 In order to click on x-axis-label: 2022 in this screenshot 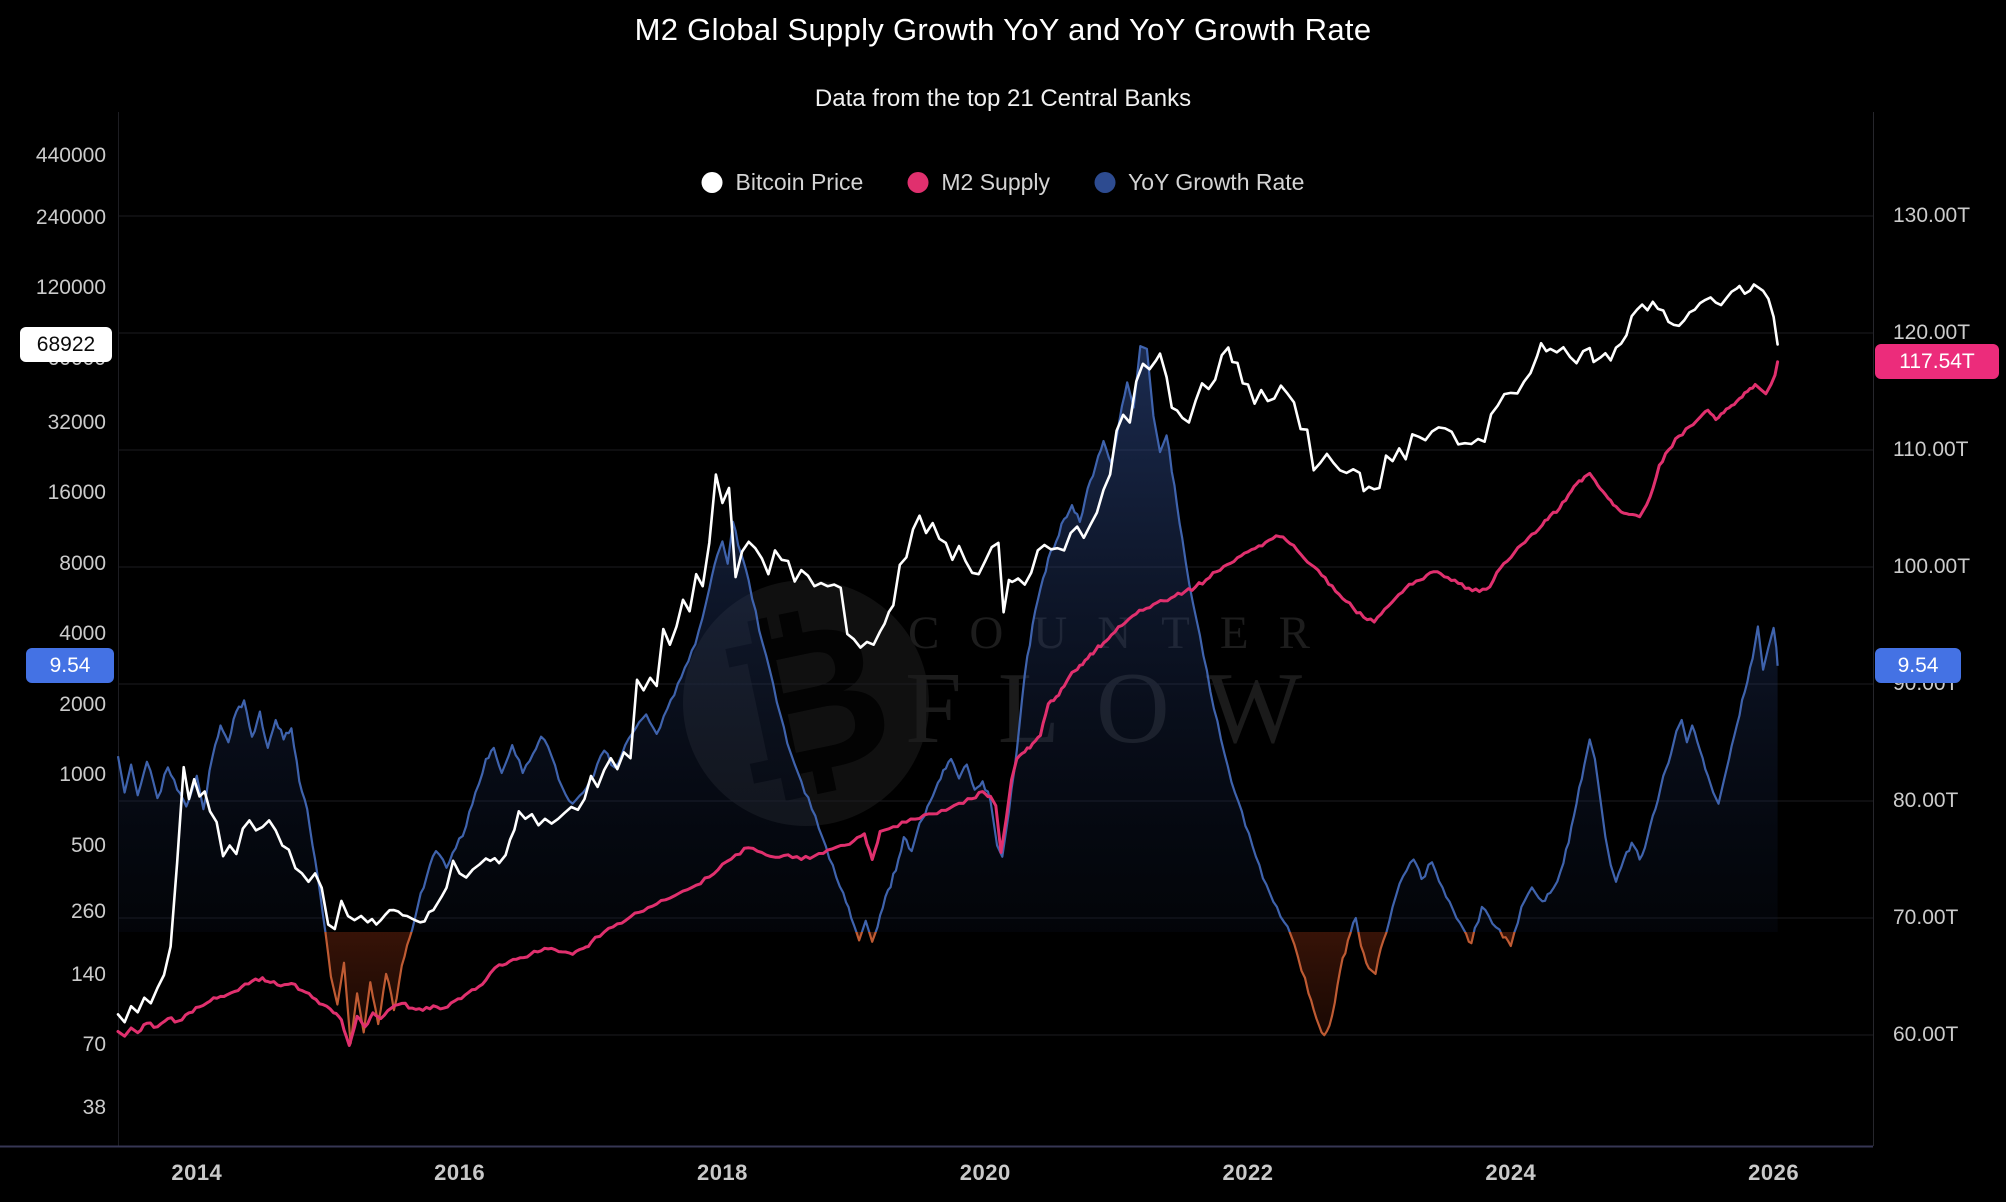, I will do `click(1248, 1172)`.